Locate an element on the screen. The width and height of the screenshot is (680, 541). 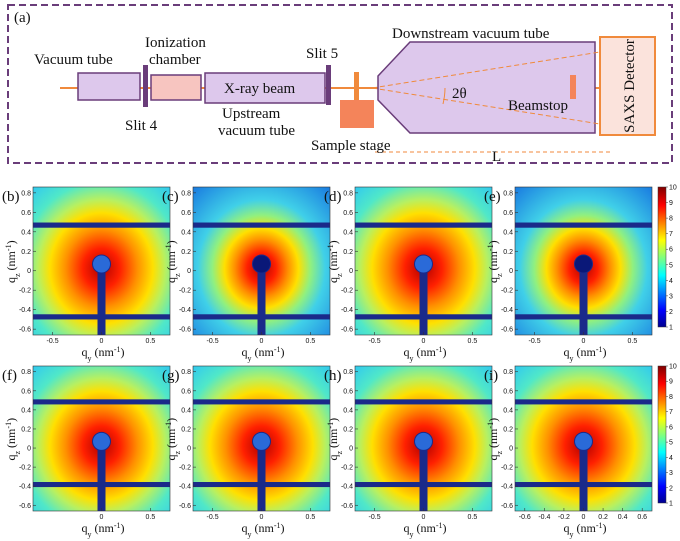
colorbar-scale is located at coordinates (662, 434).